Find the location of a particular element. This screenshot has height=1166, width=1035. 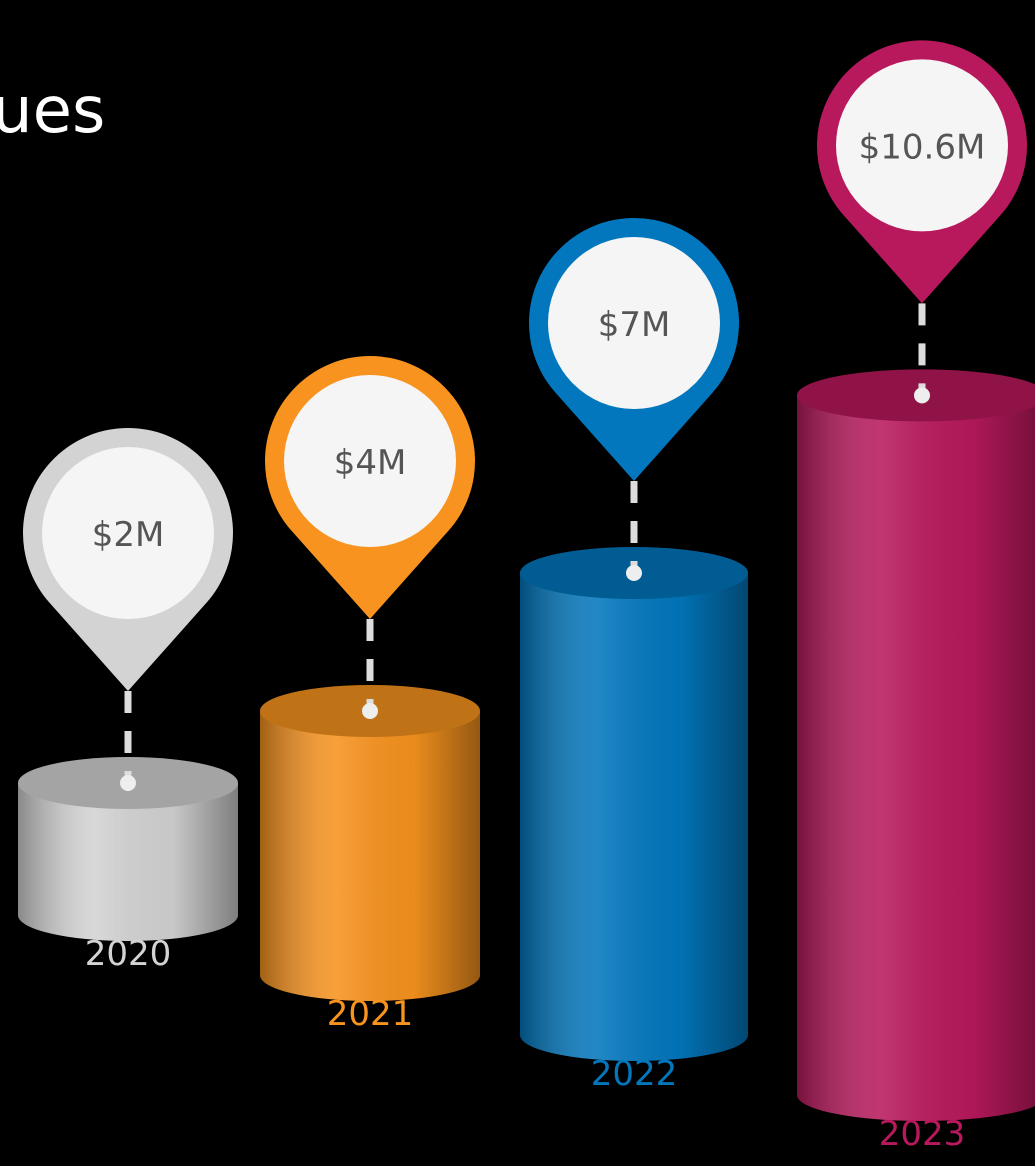

category-label: 2020 is located at coordinates (128, 954).